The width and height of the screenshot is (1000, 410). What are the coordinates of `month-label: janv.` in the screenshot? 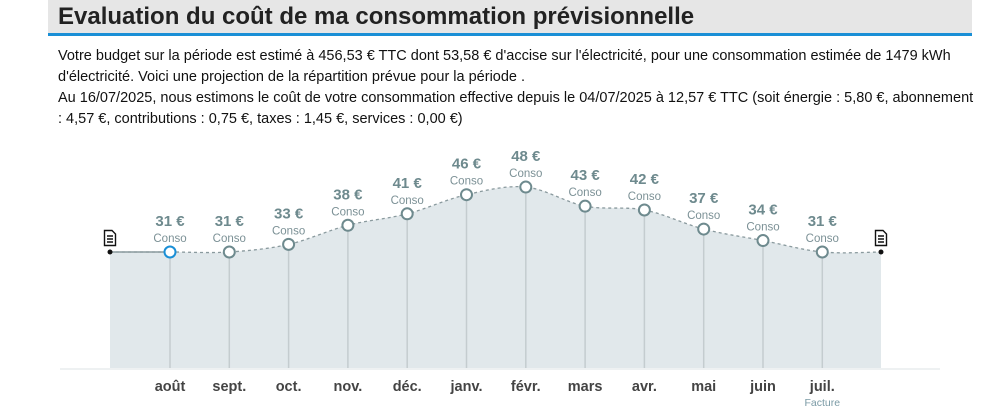 It's located at (466, 387).